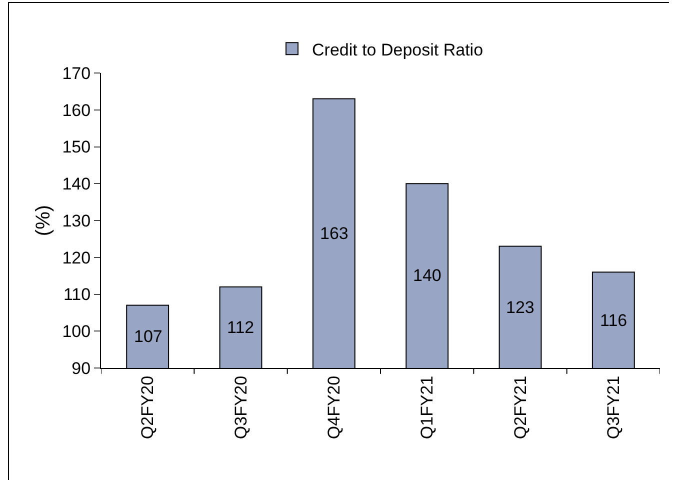  I want to click on y-axis-title: (%), so click(43, 220).